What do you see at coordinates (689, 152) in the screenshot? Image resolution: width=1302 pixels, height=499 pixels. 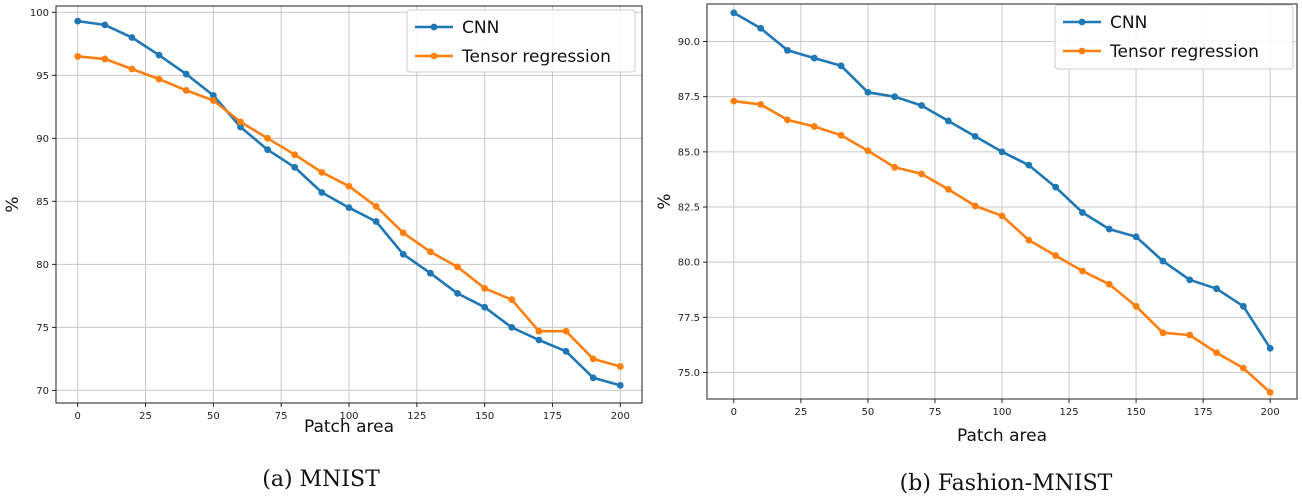 I see `y-tick-label: 85.0` at bounding box center [689, 152].